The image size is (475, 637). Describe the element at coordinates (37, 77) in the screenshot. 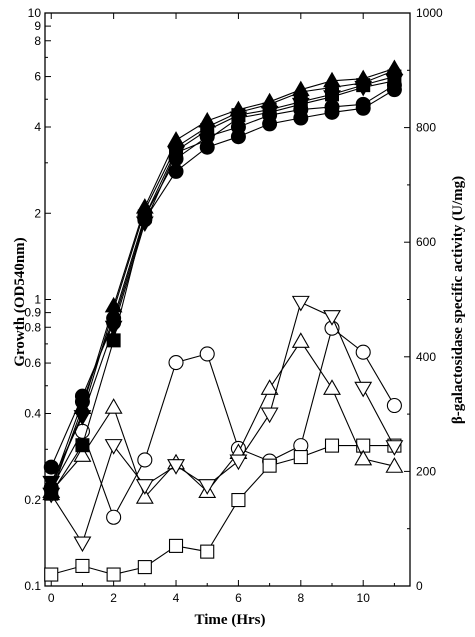

I see `left-y-tick-label: 6` at that location.